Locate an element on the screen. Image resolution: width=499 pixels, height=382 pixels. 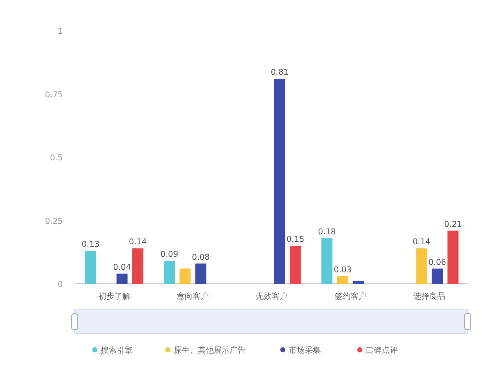
data-label: 0.04 is located at coordinates (122, 267).